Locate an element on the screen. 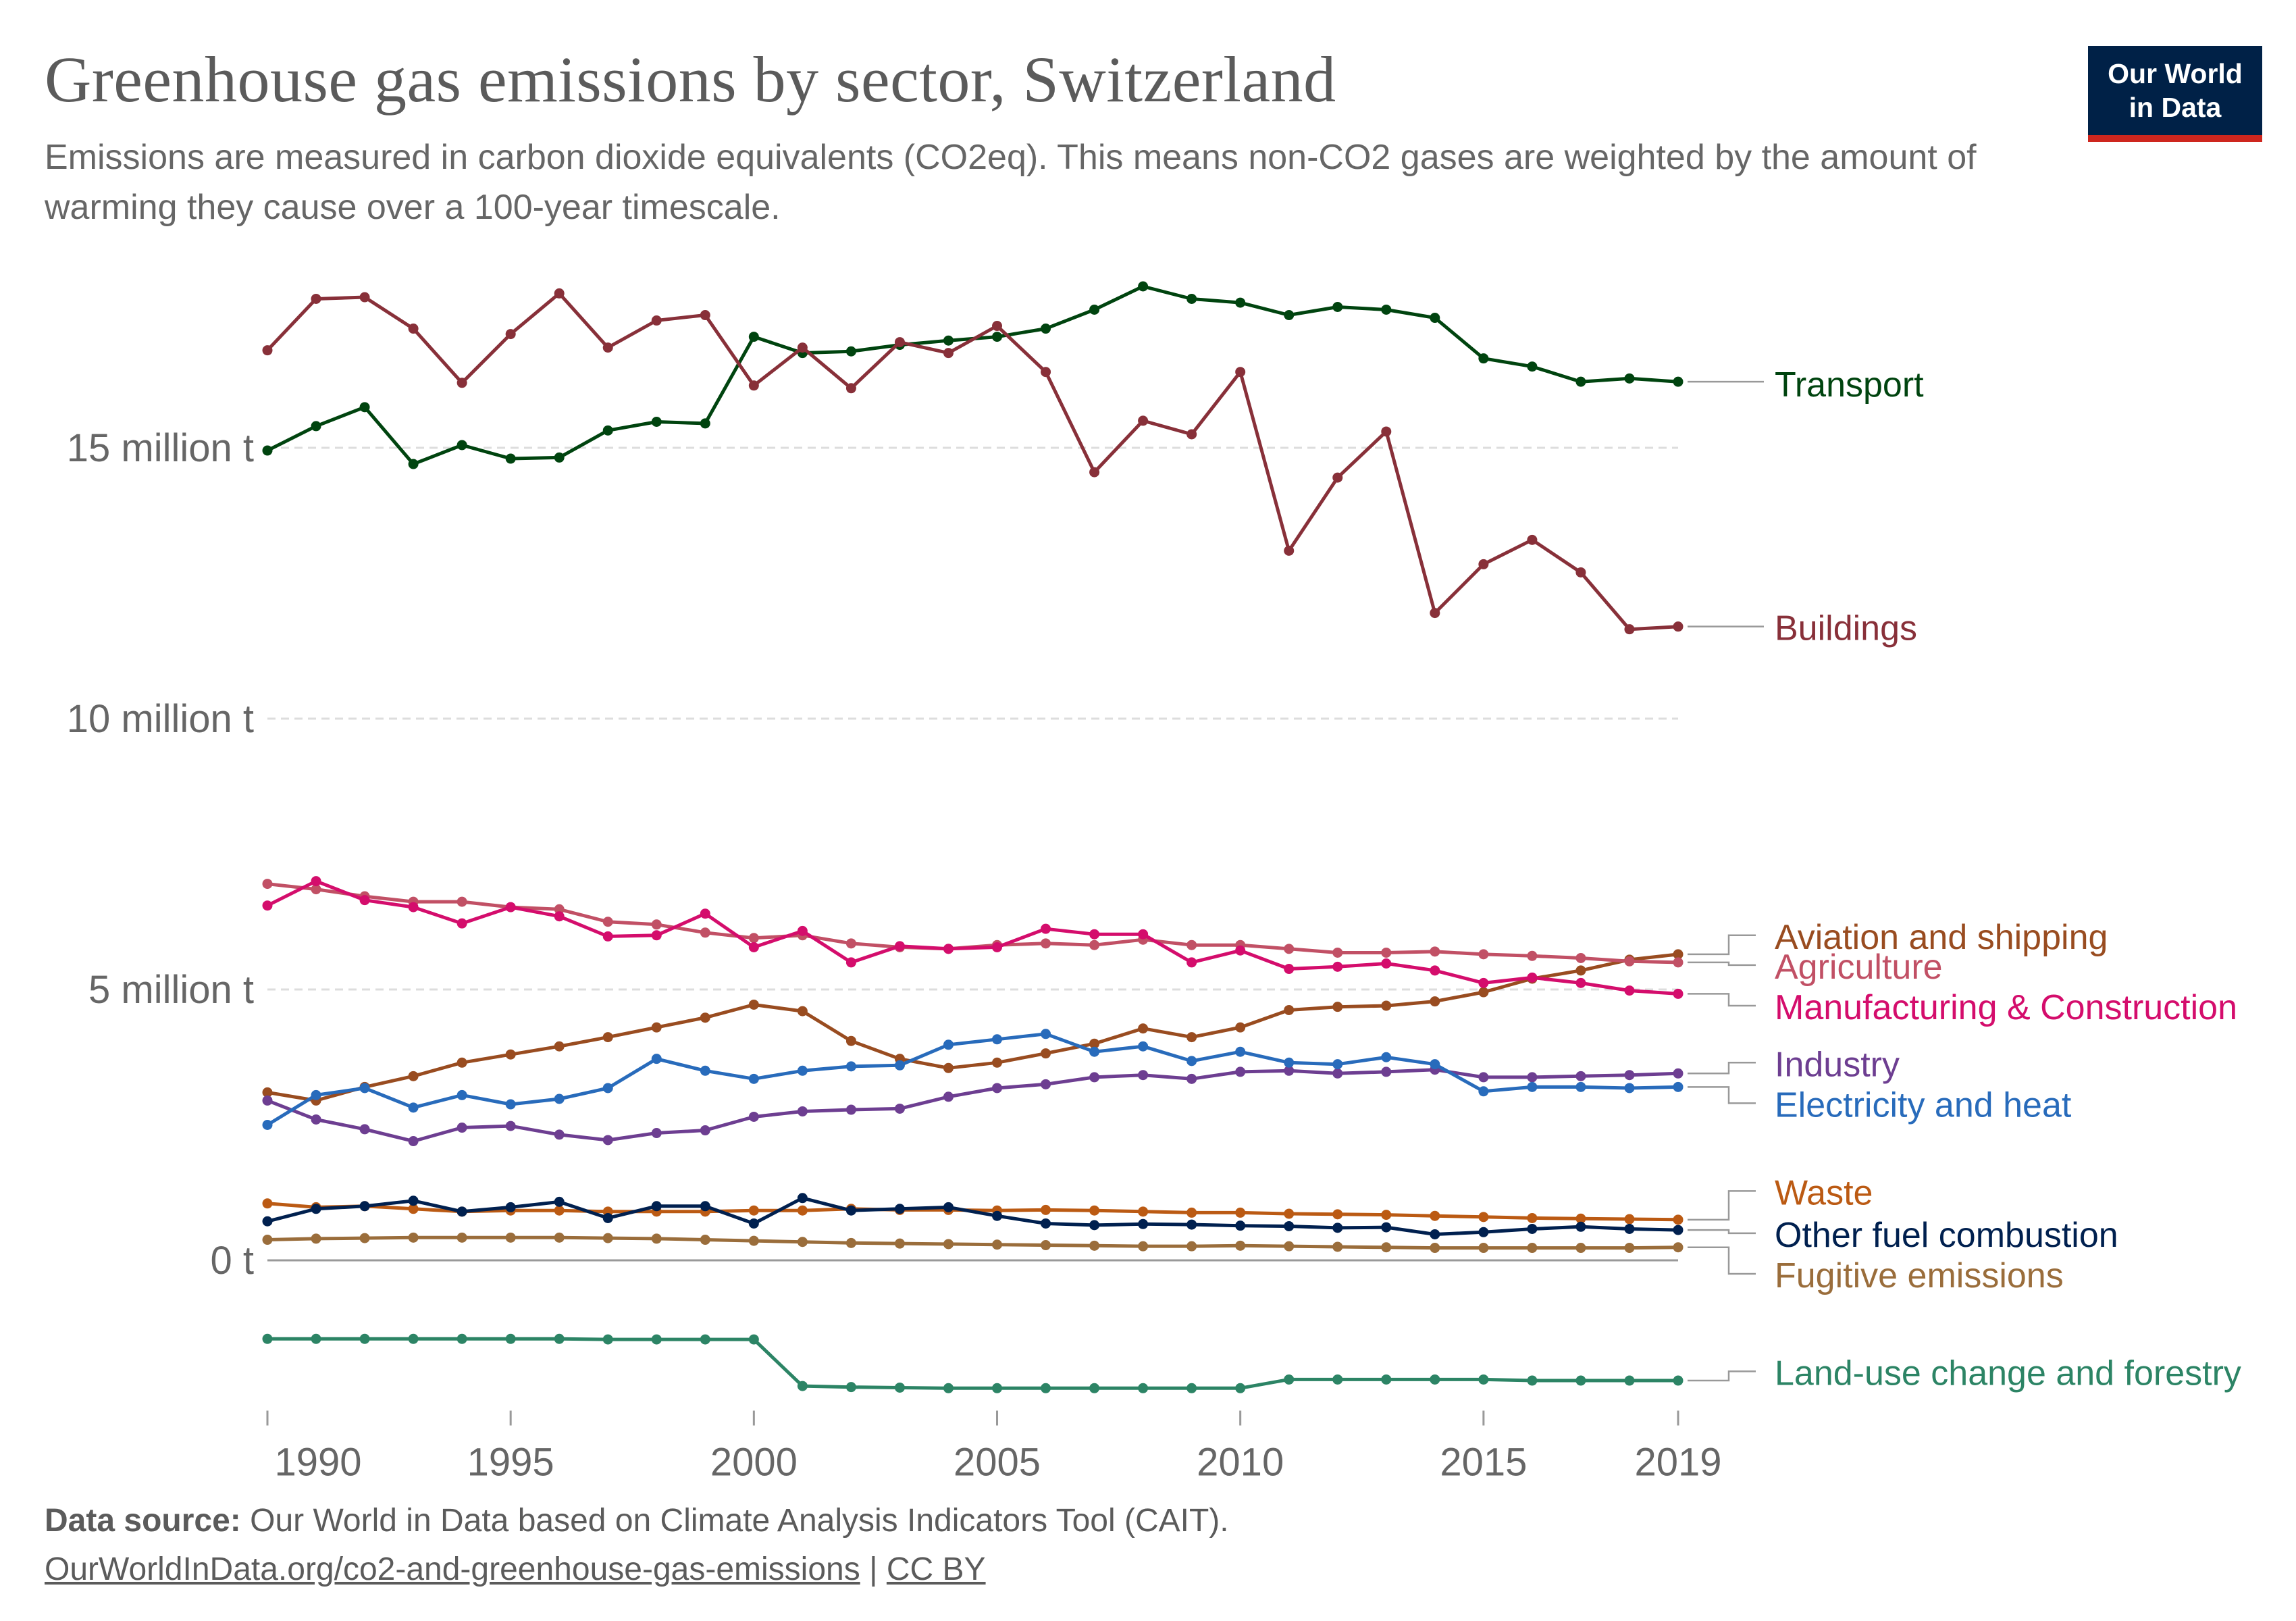  series-fugitive-emissions is located at coordinates (973, 1243).